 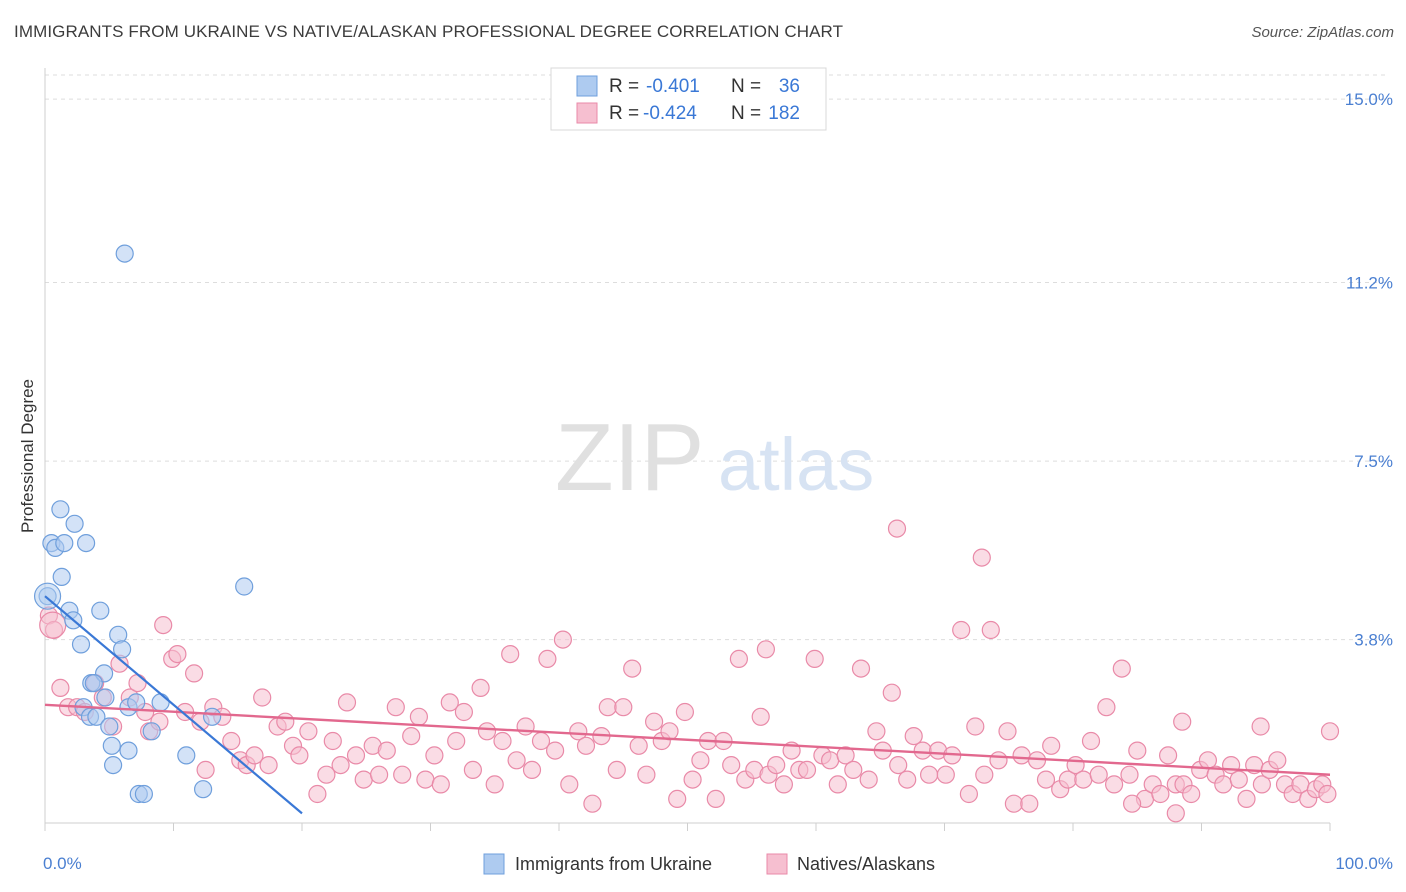 What do you see at coordinates (1373, 640) in the screenshot?
I see `y-tick-label-0: 3.8%` at bounding box center [1373, 640].